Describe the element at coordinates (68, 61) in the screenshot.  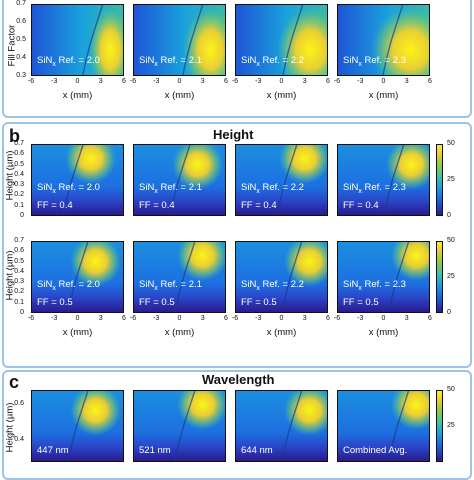
I see `panel-a-ref-label: SiNx Ref. = 2.0` at that location.